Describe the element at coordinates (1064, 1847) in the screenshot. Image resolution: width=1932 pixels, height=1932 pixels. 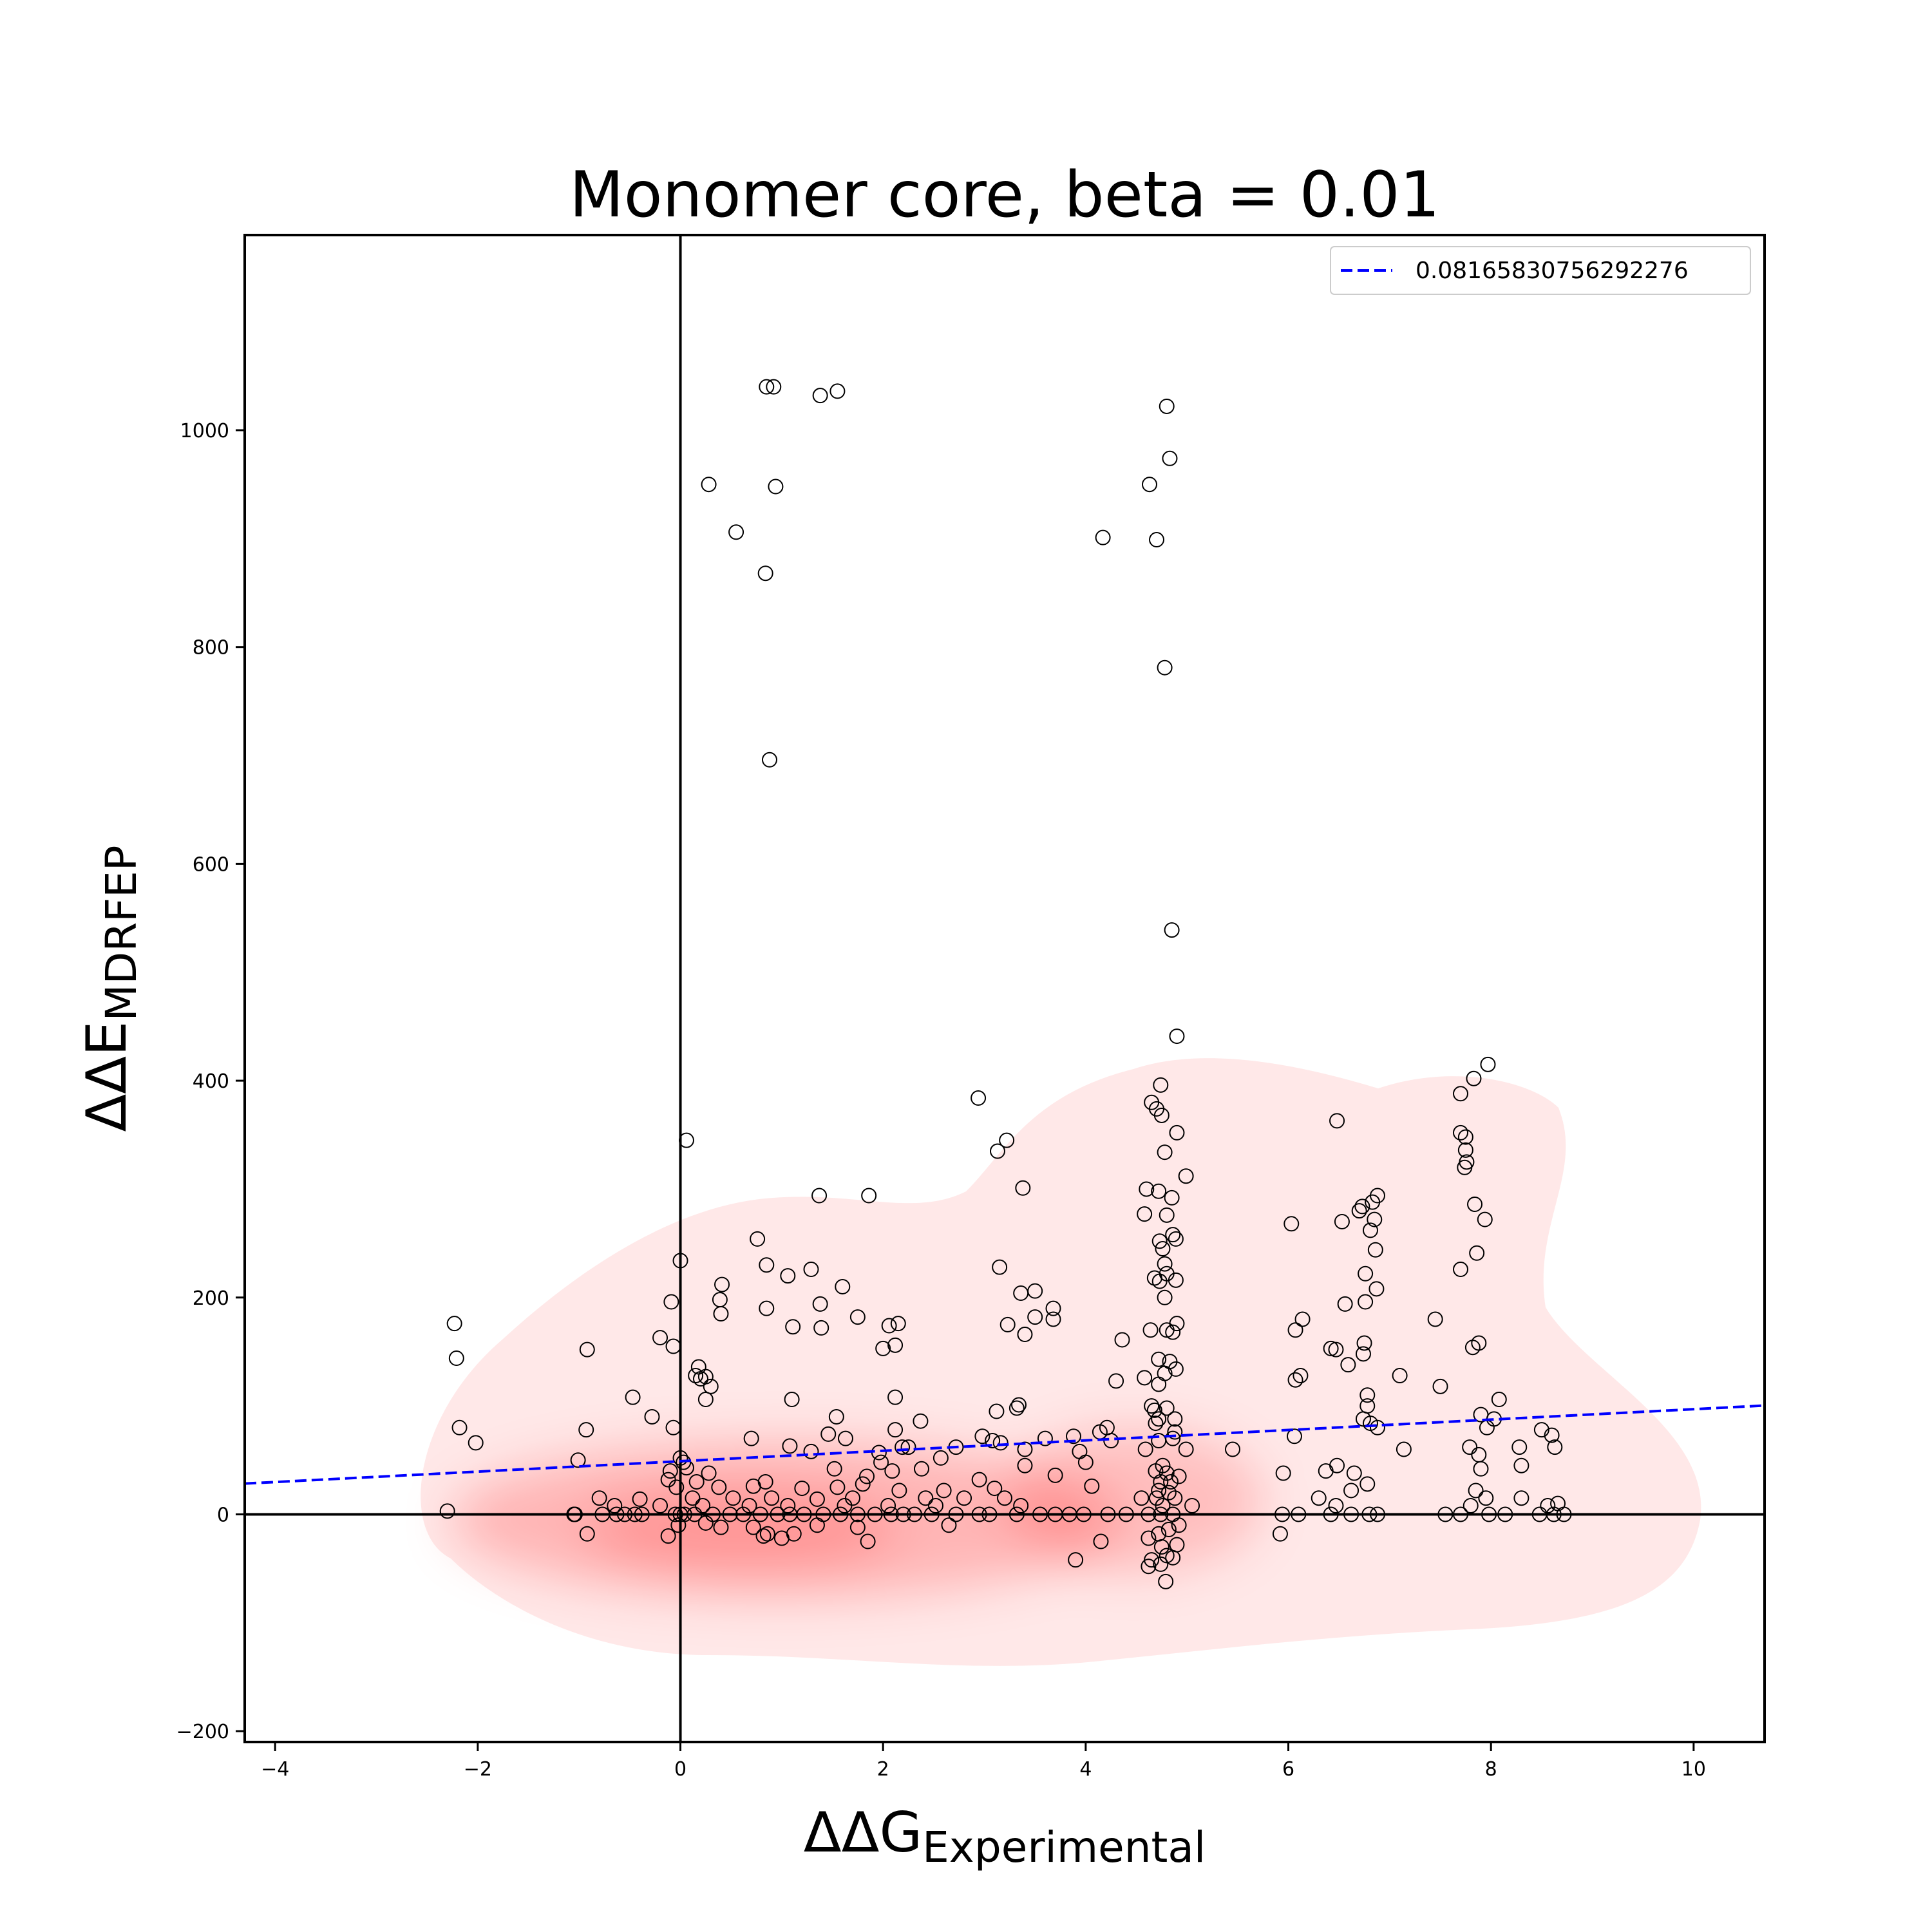
I see `x-axis-label-sub: Experimental` at that location.